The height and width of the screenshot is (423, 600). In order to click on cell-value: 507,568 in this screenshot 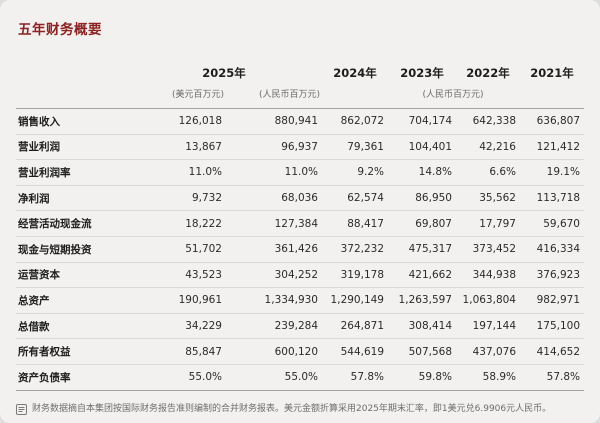, I will do `click(430, 351)`.